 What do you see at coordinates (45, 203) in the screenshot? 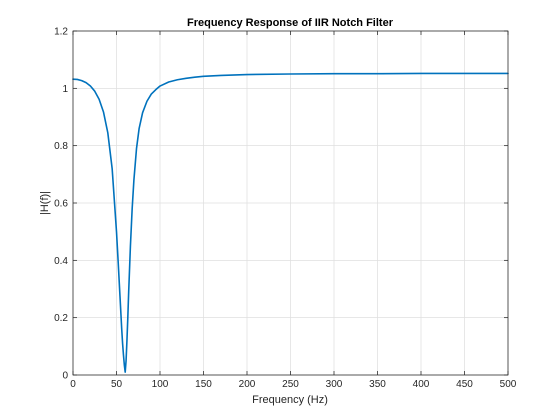
I see `y-axis-label: |H(f)|` at bounding box center [45, 203].